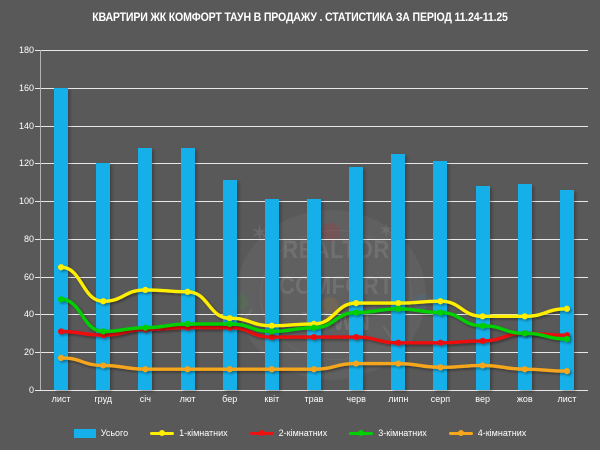 This screenshot has height=450, width=600. I want to click on y-axis-tick-label: 160, so click(26, 87).